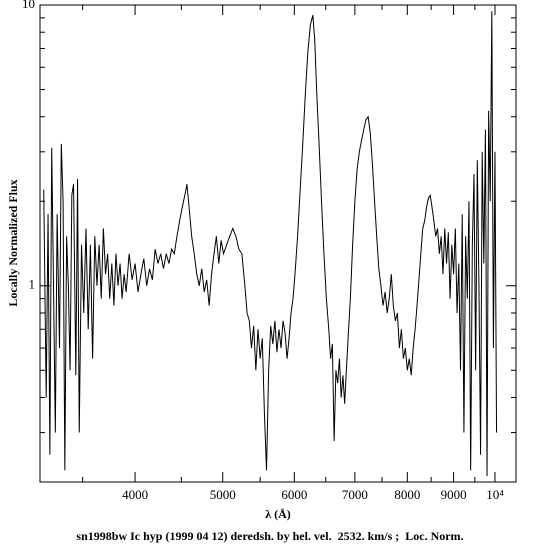 The image size is (540, 546). Describe the element at coordinates (495, 494) in the screenshot. I see `x-tick-label: 10⁴` at that location.